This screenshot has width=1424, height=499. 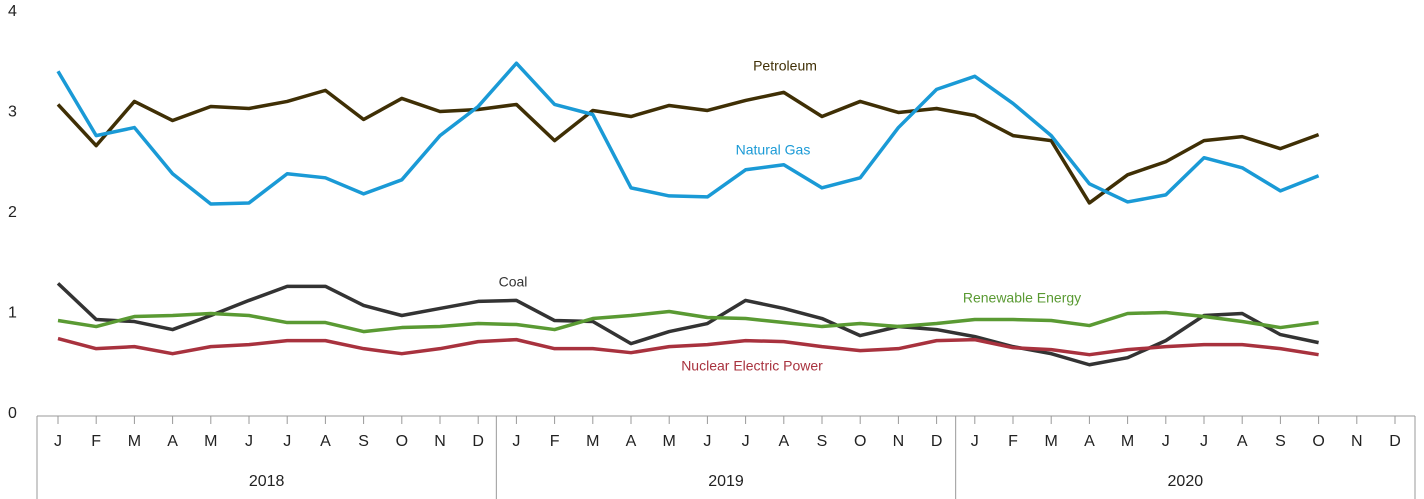 What do you see at coordinates (12, 413) in the screenshot?
I see `y-tick-label: 0` at bounding box center [12, 413].